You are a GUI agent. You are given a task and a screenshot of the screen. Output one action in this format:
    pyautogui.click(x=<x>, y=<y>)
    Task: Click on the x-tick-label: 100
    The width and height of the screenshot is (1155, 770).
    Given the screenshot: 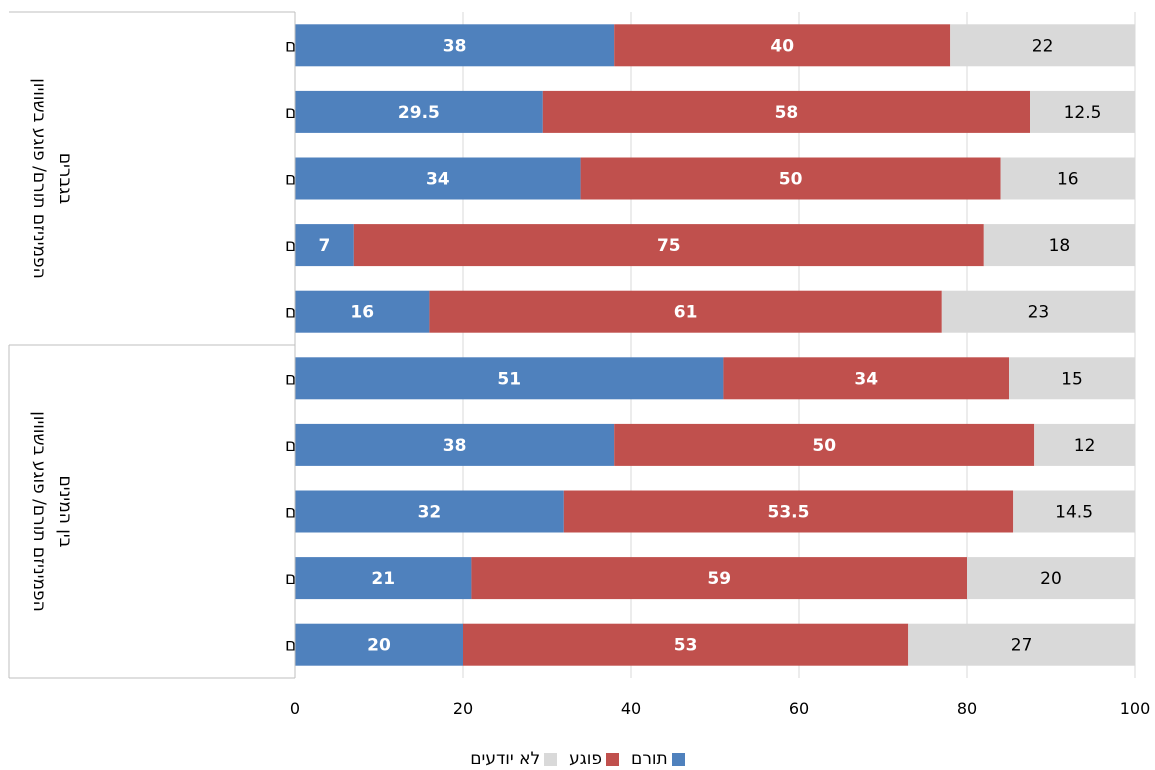 What is the action you would take?
    pyautogui.click(x=1135, y=708)
    